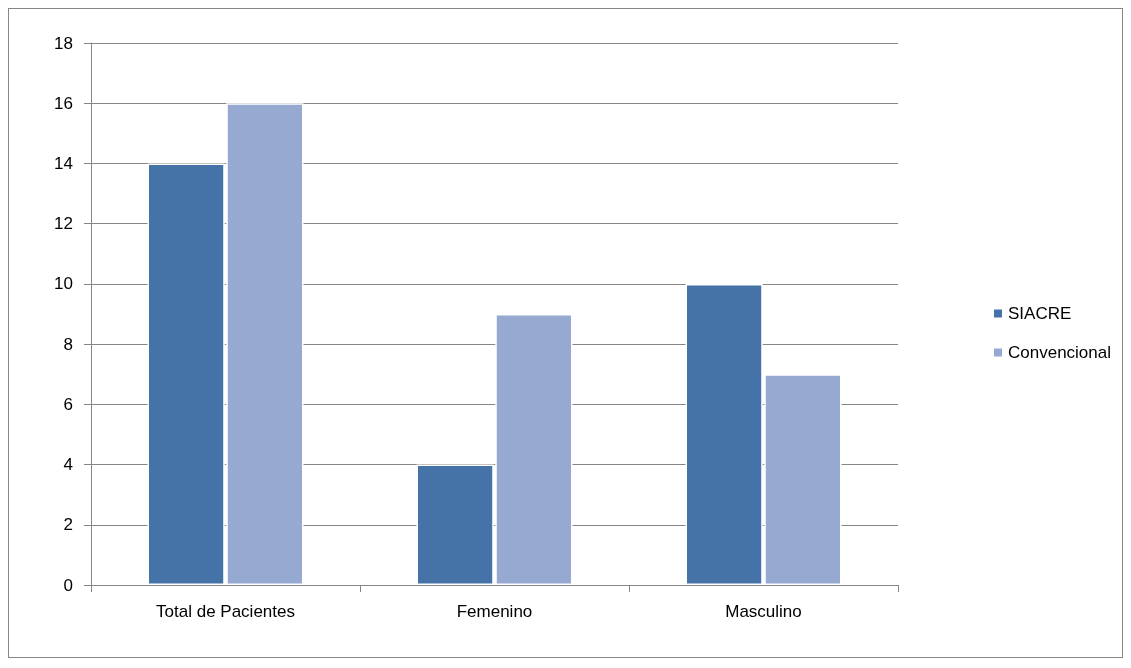  What do you see at coordinates (63, 163) in the screenshot?
I see `y-tick-label: 14` at bounding box center [63, 163].